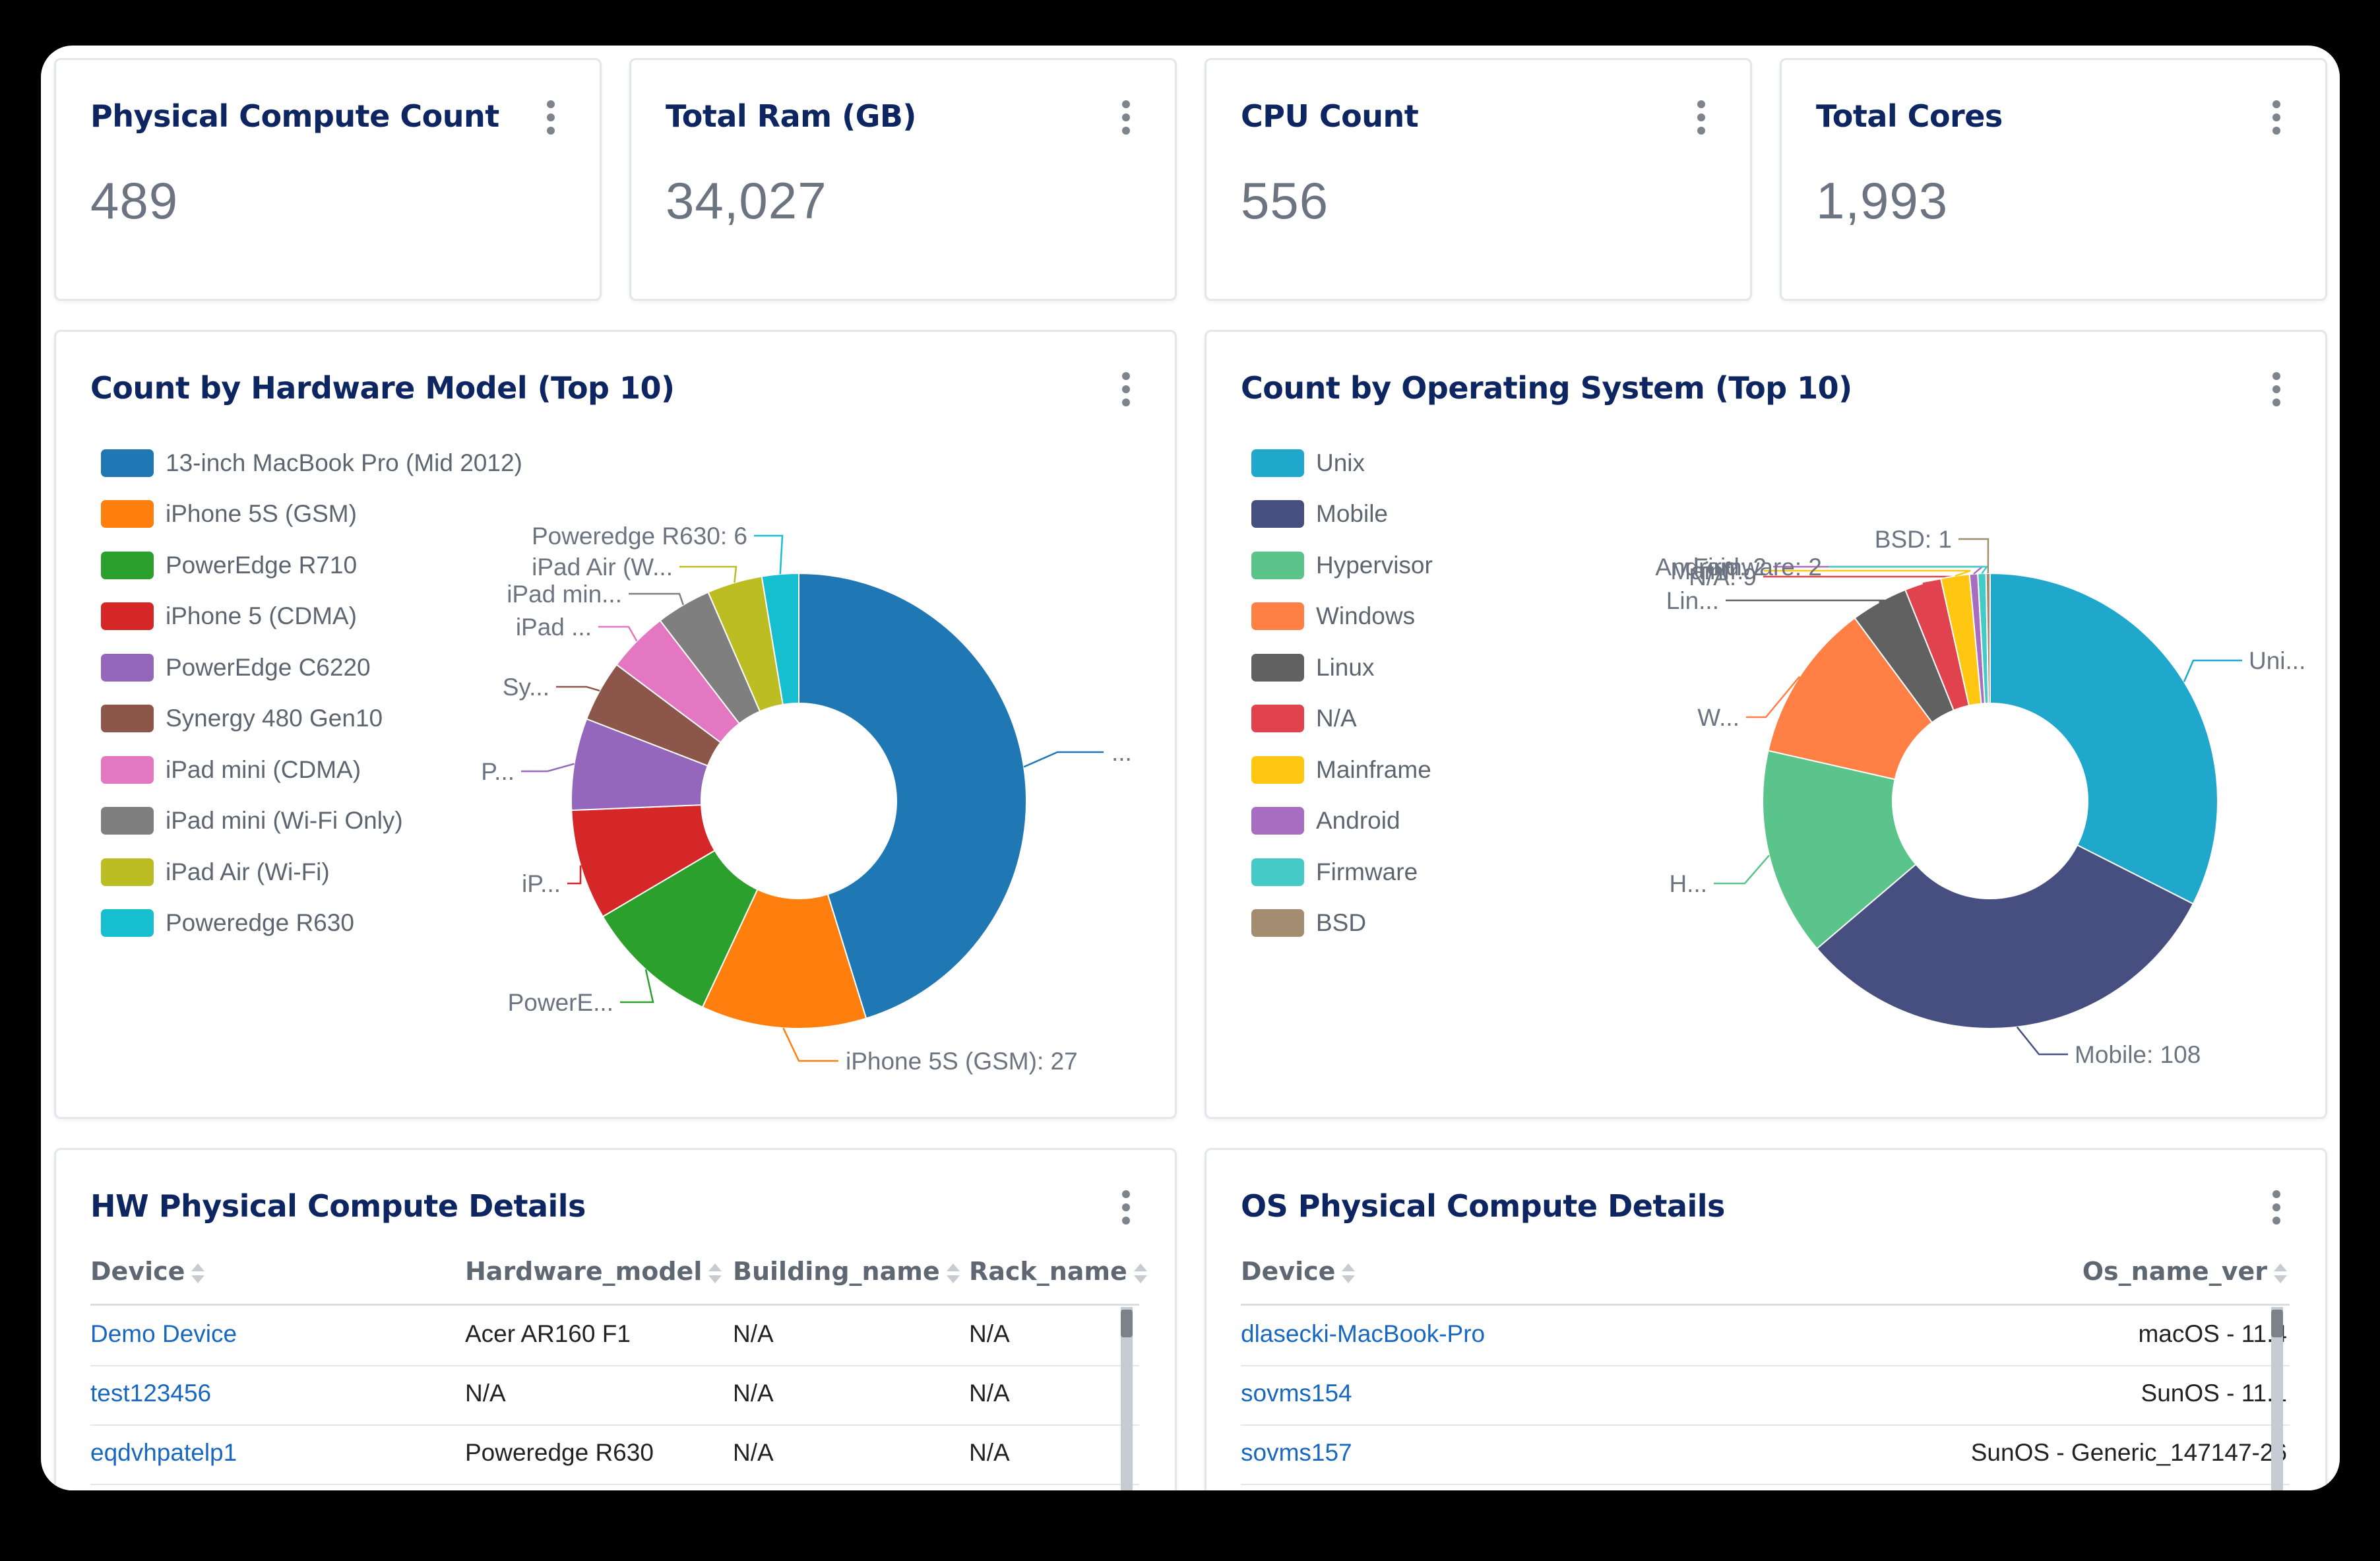  I want to click on column-header-os-name-ver: Os_name_ver, so click(2184, 1271).